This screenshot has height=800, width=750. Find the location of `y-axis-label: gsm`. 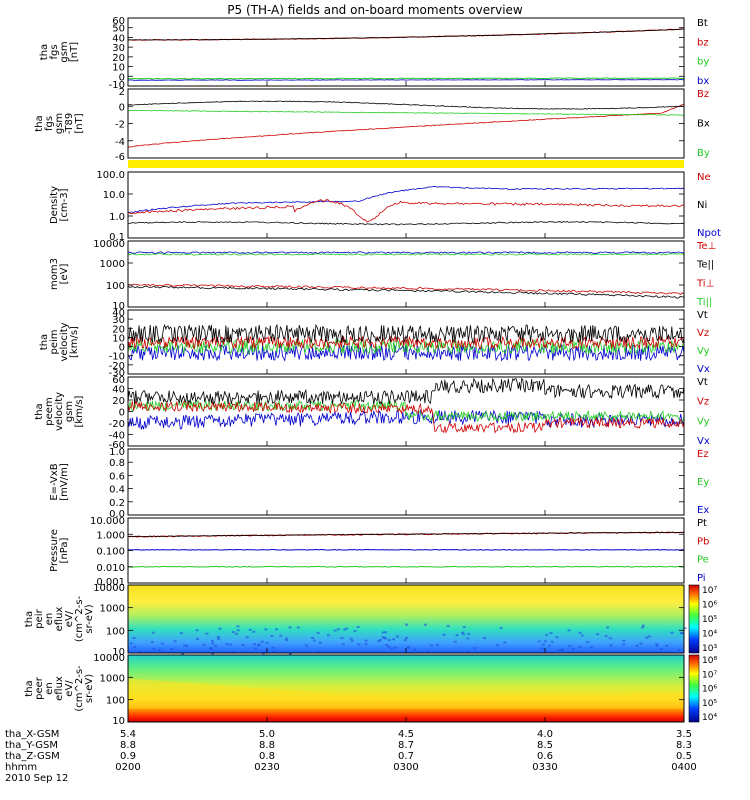

y-axis-label: gsm is located at coordinates (69, 411).